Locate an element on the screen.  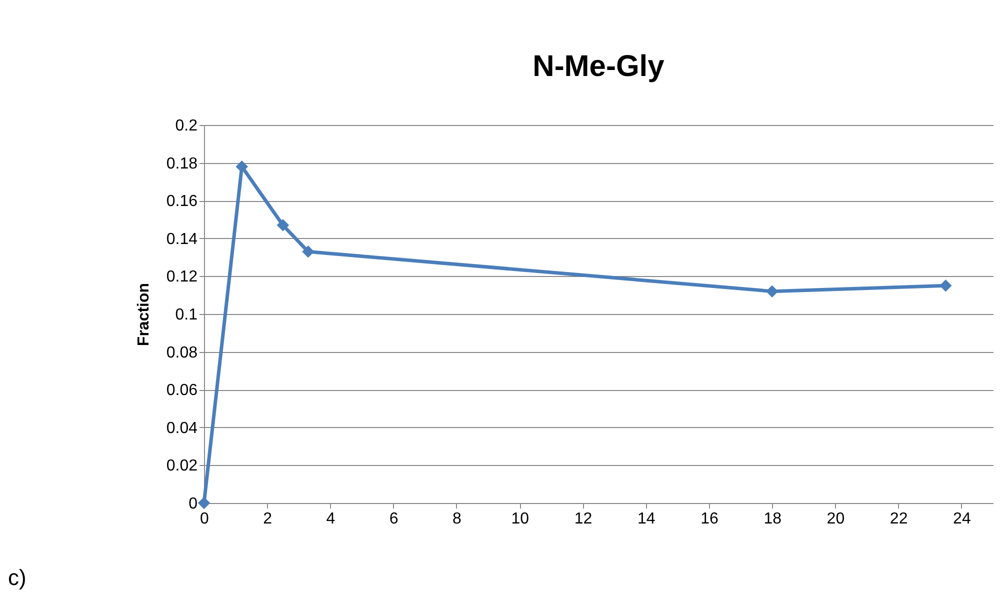
x-tick-label: 2 is located at coordinates (267, 519).